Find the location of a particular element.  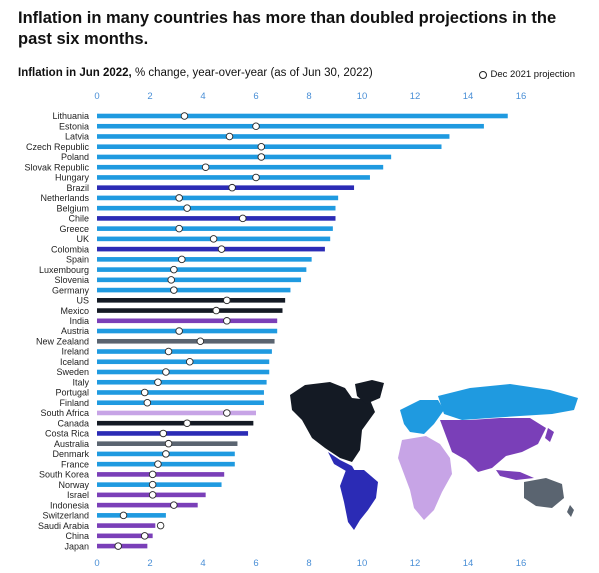

country-label: Israel is located at coordinates (78, 495).